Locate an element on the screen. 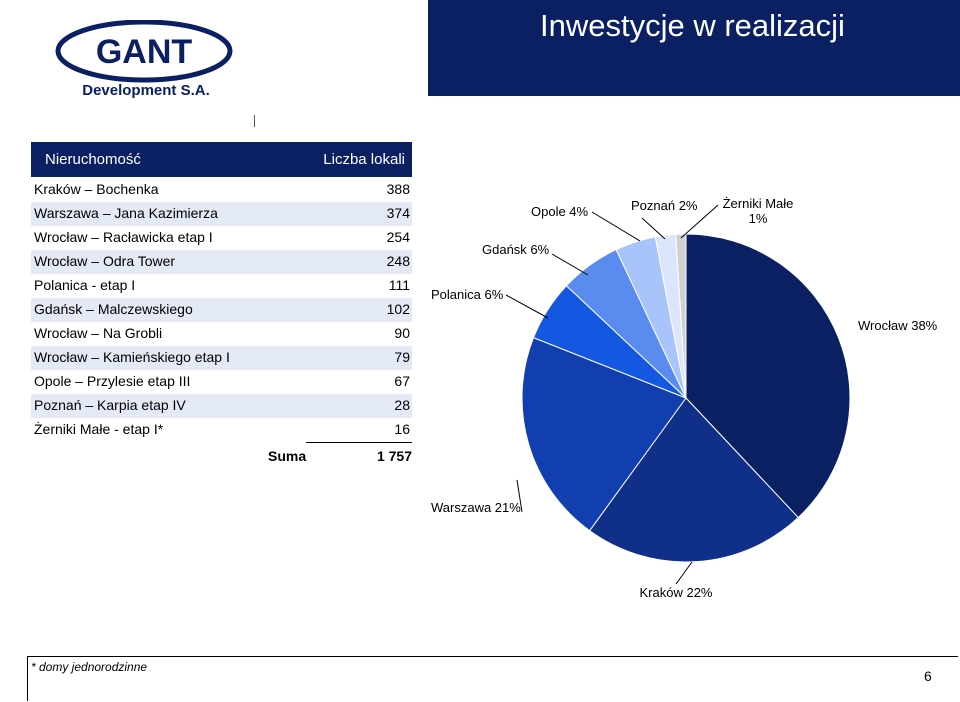 The width and height of the screenshot is (960, 702). table-header: Nieruchomość Liczba lokali is located at coordinates (221, 159).